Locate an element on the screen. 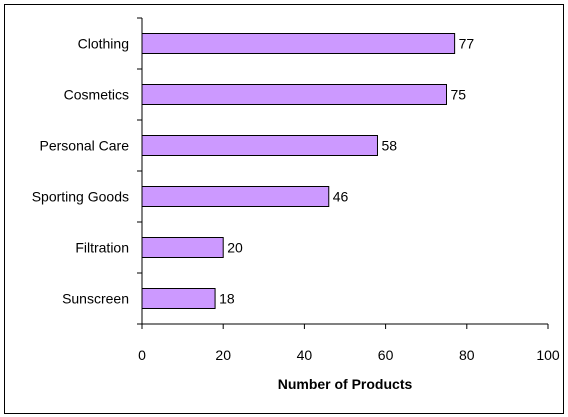 The image size is (568, 417). data-label: 20 is located at coordinates (235, 248).